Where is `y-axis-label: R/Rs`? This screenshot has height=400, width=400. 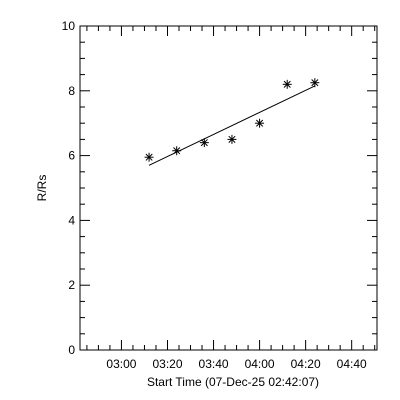 y-axis-label: R/Rs is located at coordinates (42, 188).